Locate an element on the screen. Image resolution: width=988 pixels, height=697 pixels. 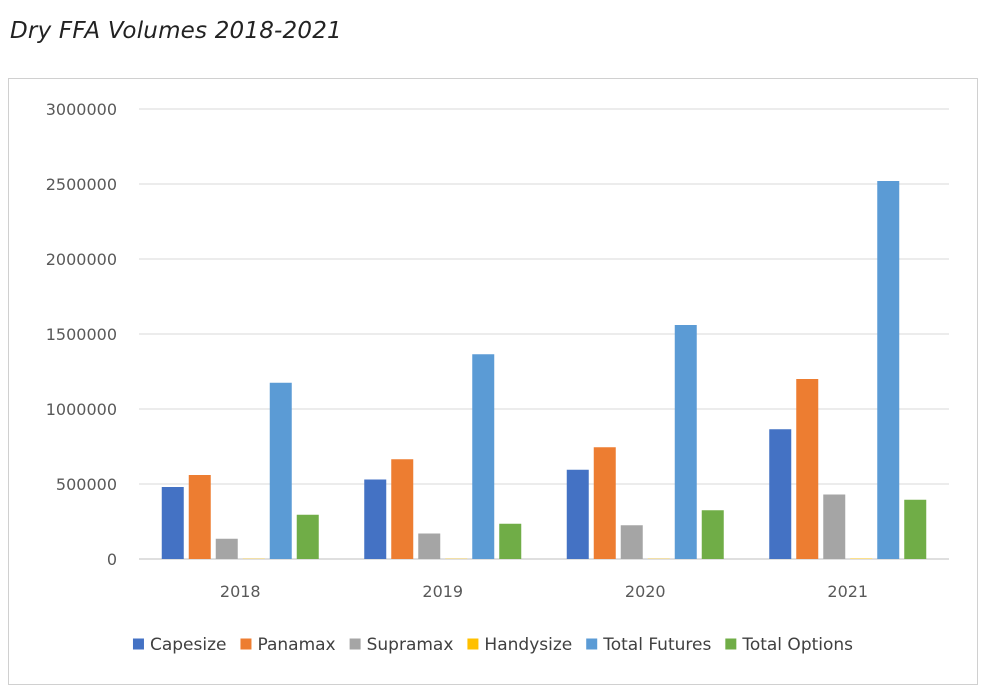
x-tick-label: 2018 is located at coordinates (240, 591).